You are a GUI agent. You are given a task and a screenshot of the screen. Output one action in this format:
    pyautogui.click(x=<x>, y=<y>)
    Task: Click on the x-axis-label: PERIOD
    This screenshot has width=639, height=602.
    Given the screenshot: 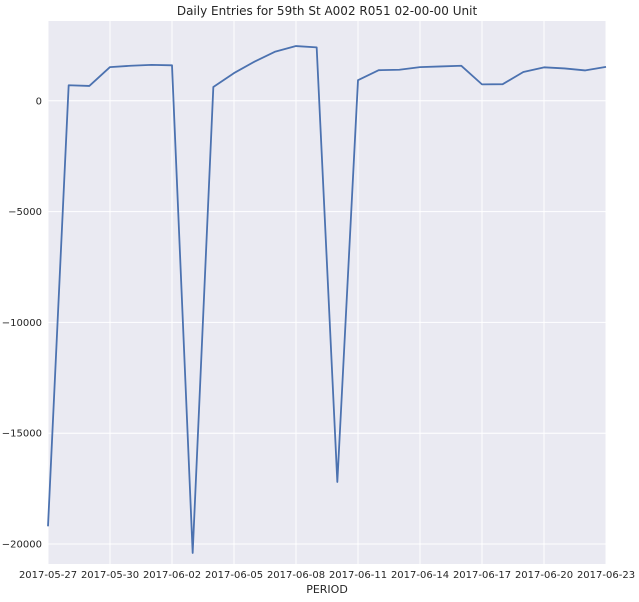 What is the action you would take?
    pyautogui.click(x=327, y=589)
    